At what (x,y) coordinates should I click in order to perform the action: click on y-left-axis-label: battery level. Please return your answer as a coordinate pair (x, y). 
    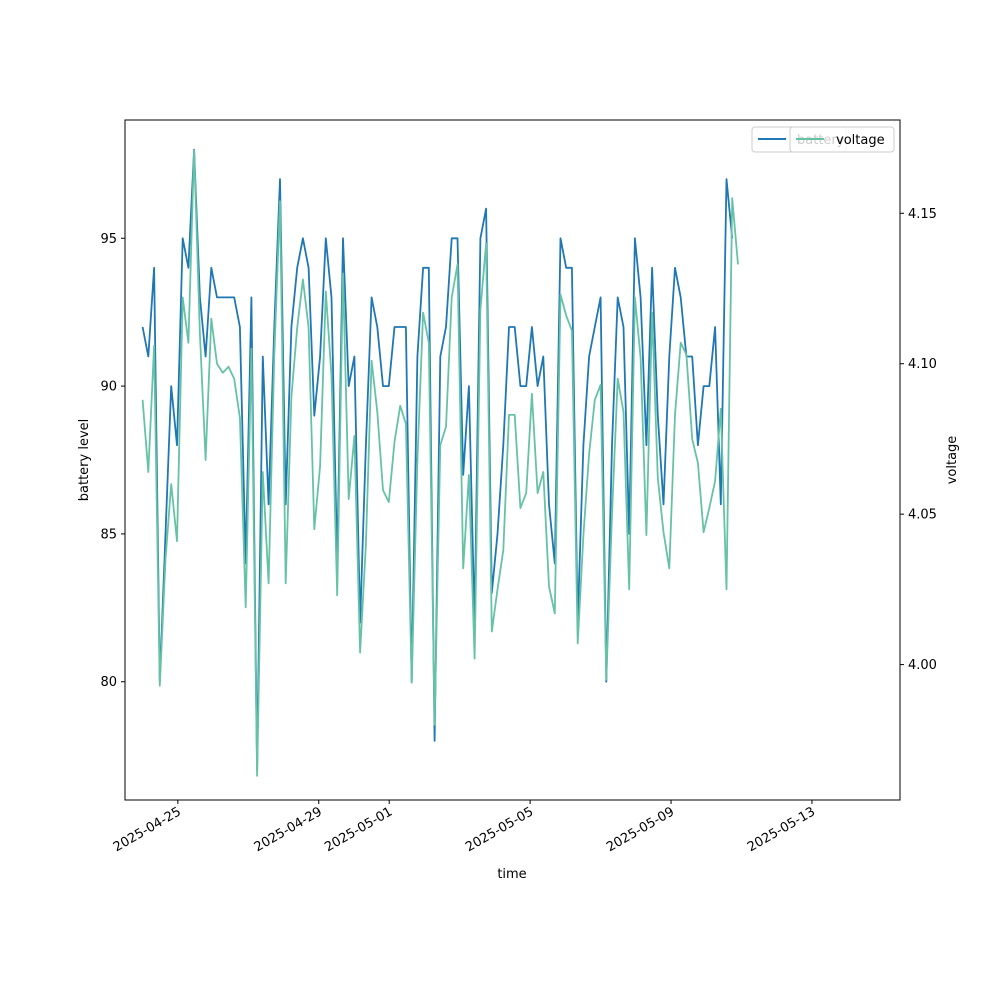
    Looking at the image, I should click on (84, 460).